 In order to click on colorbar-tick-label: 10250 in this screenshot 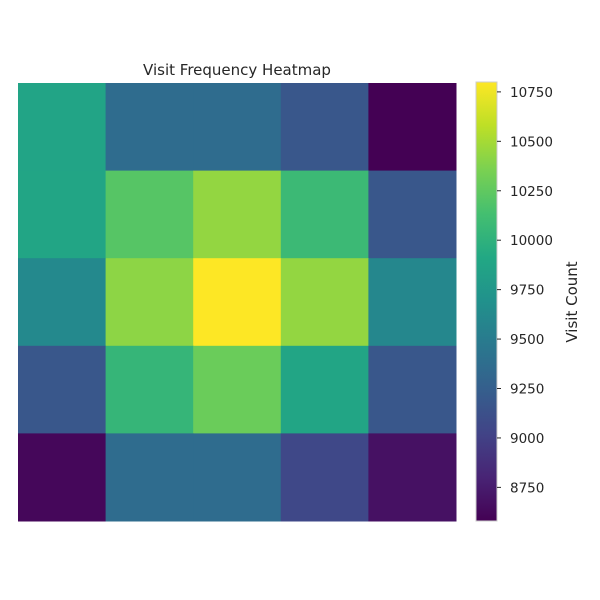, I will do `click(531, 192)`.